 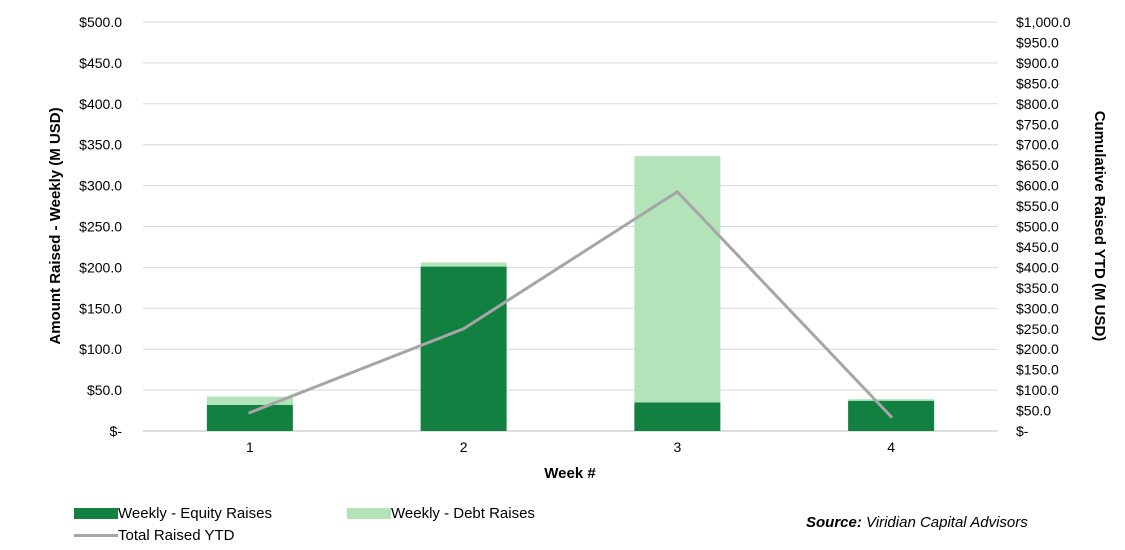 I want to click on legend-item-debt: Weekly - Debt Raises, so click(x=441, y=513).